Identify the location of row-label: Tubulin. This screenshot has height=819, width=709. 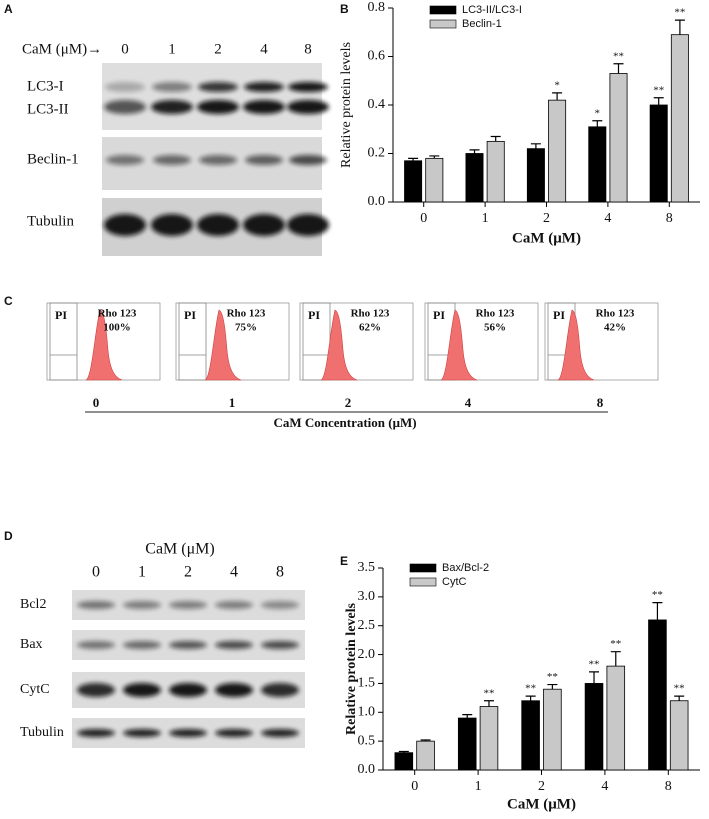
(50, 221).